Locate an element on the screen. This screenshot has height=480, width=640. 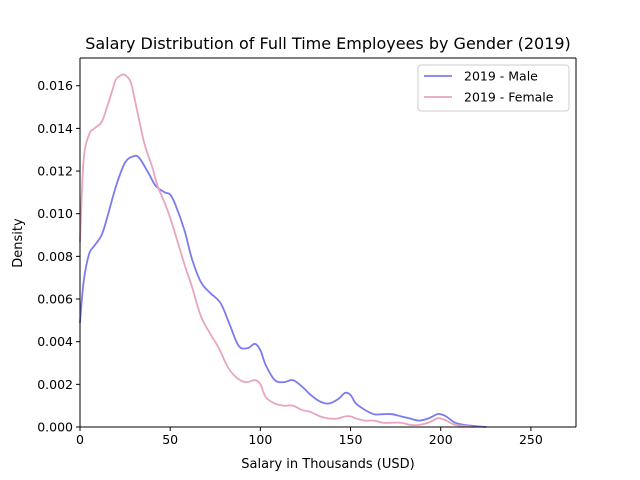
x-axis-label: Salary in Thousands (USD) is located at coordinates (327, 464).